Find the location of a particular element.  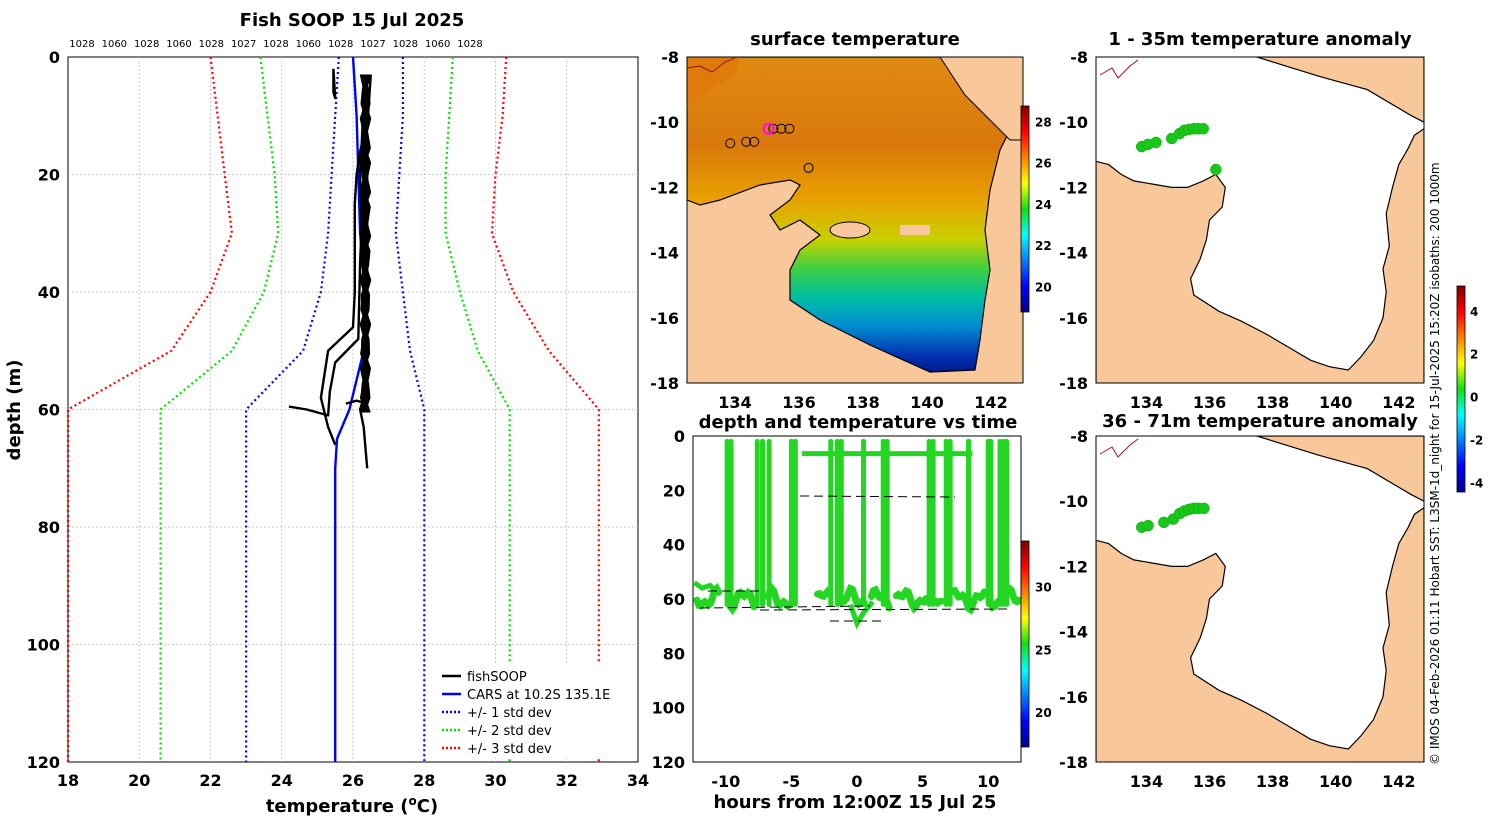

sst-ytick-label: -12 is located at coordinates (664, 187).